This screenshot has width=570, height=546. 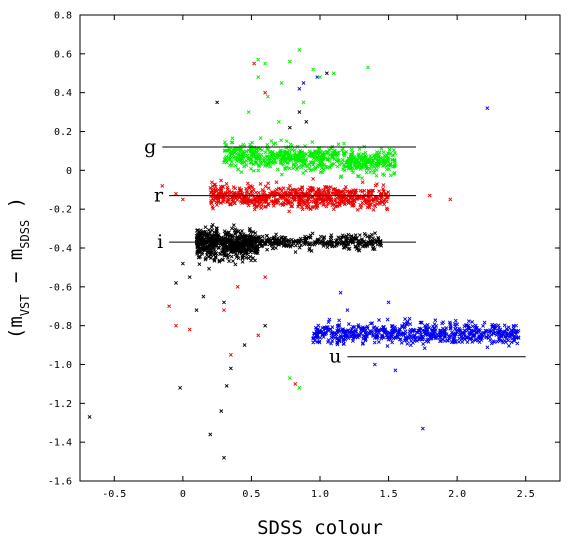 I want to click on y-axis-title-open: (m, so click(x=16, y=327).